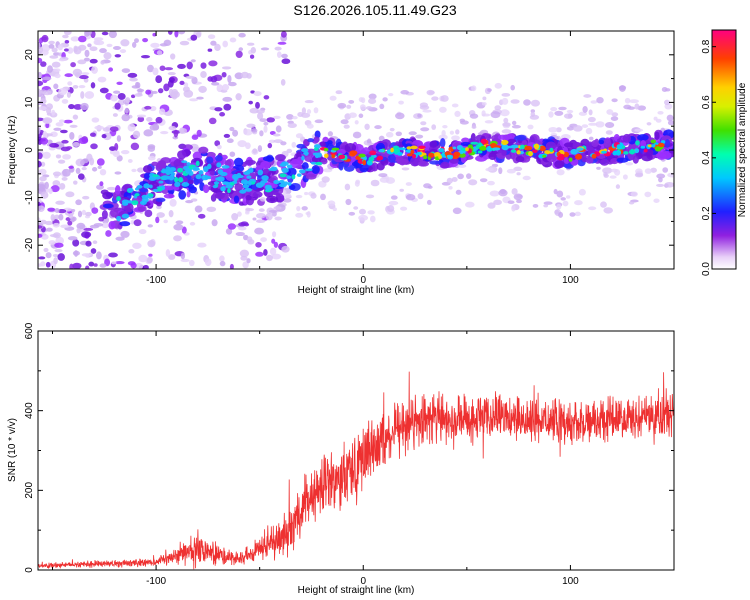 Image resolution: width=750 pixels, height=600 pixels. What do you see at coordinates (29, 55) in the screenshot?
I see `y-tick-label: 20` at bounding box center [29, 55].